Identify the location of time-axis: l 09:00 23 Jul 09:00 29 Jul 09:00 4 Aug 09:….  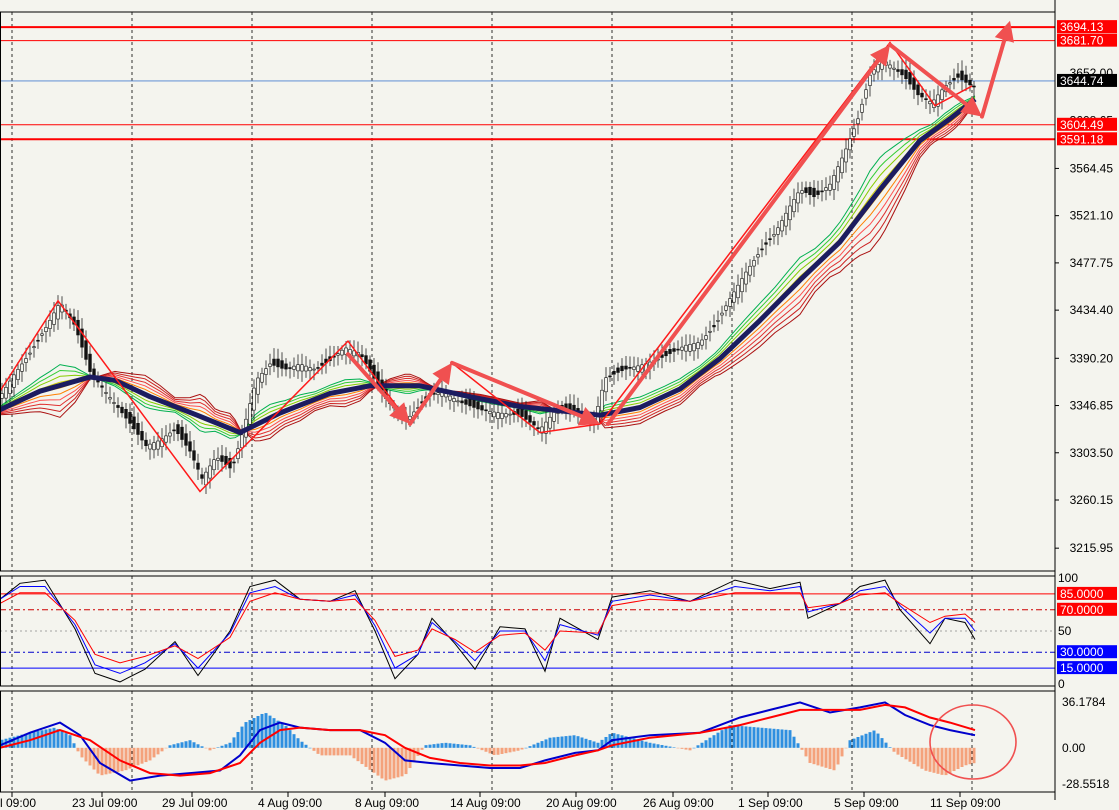
(527, 800).